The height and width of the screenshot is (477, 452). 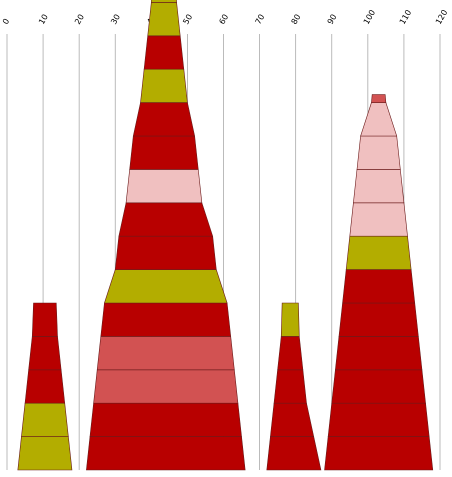 I want to click on x-tick-label: 20, so click(x=79, y=19).